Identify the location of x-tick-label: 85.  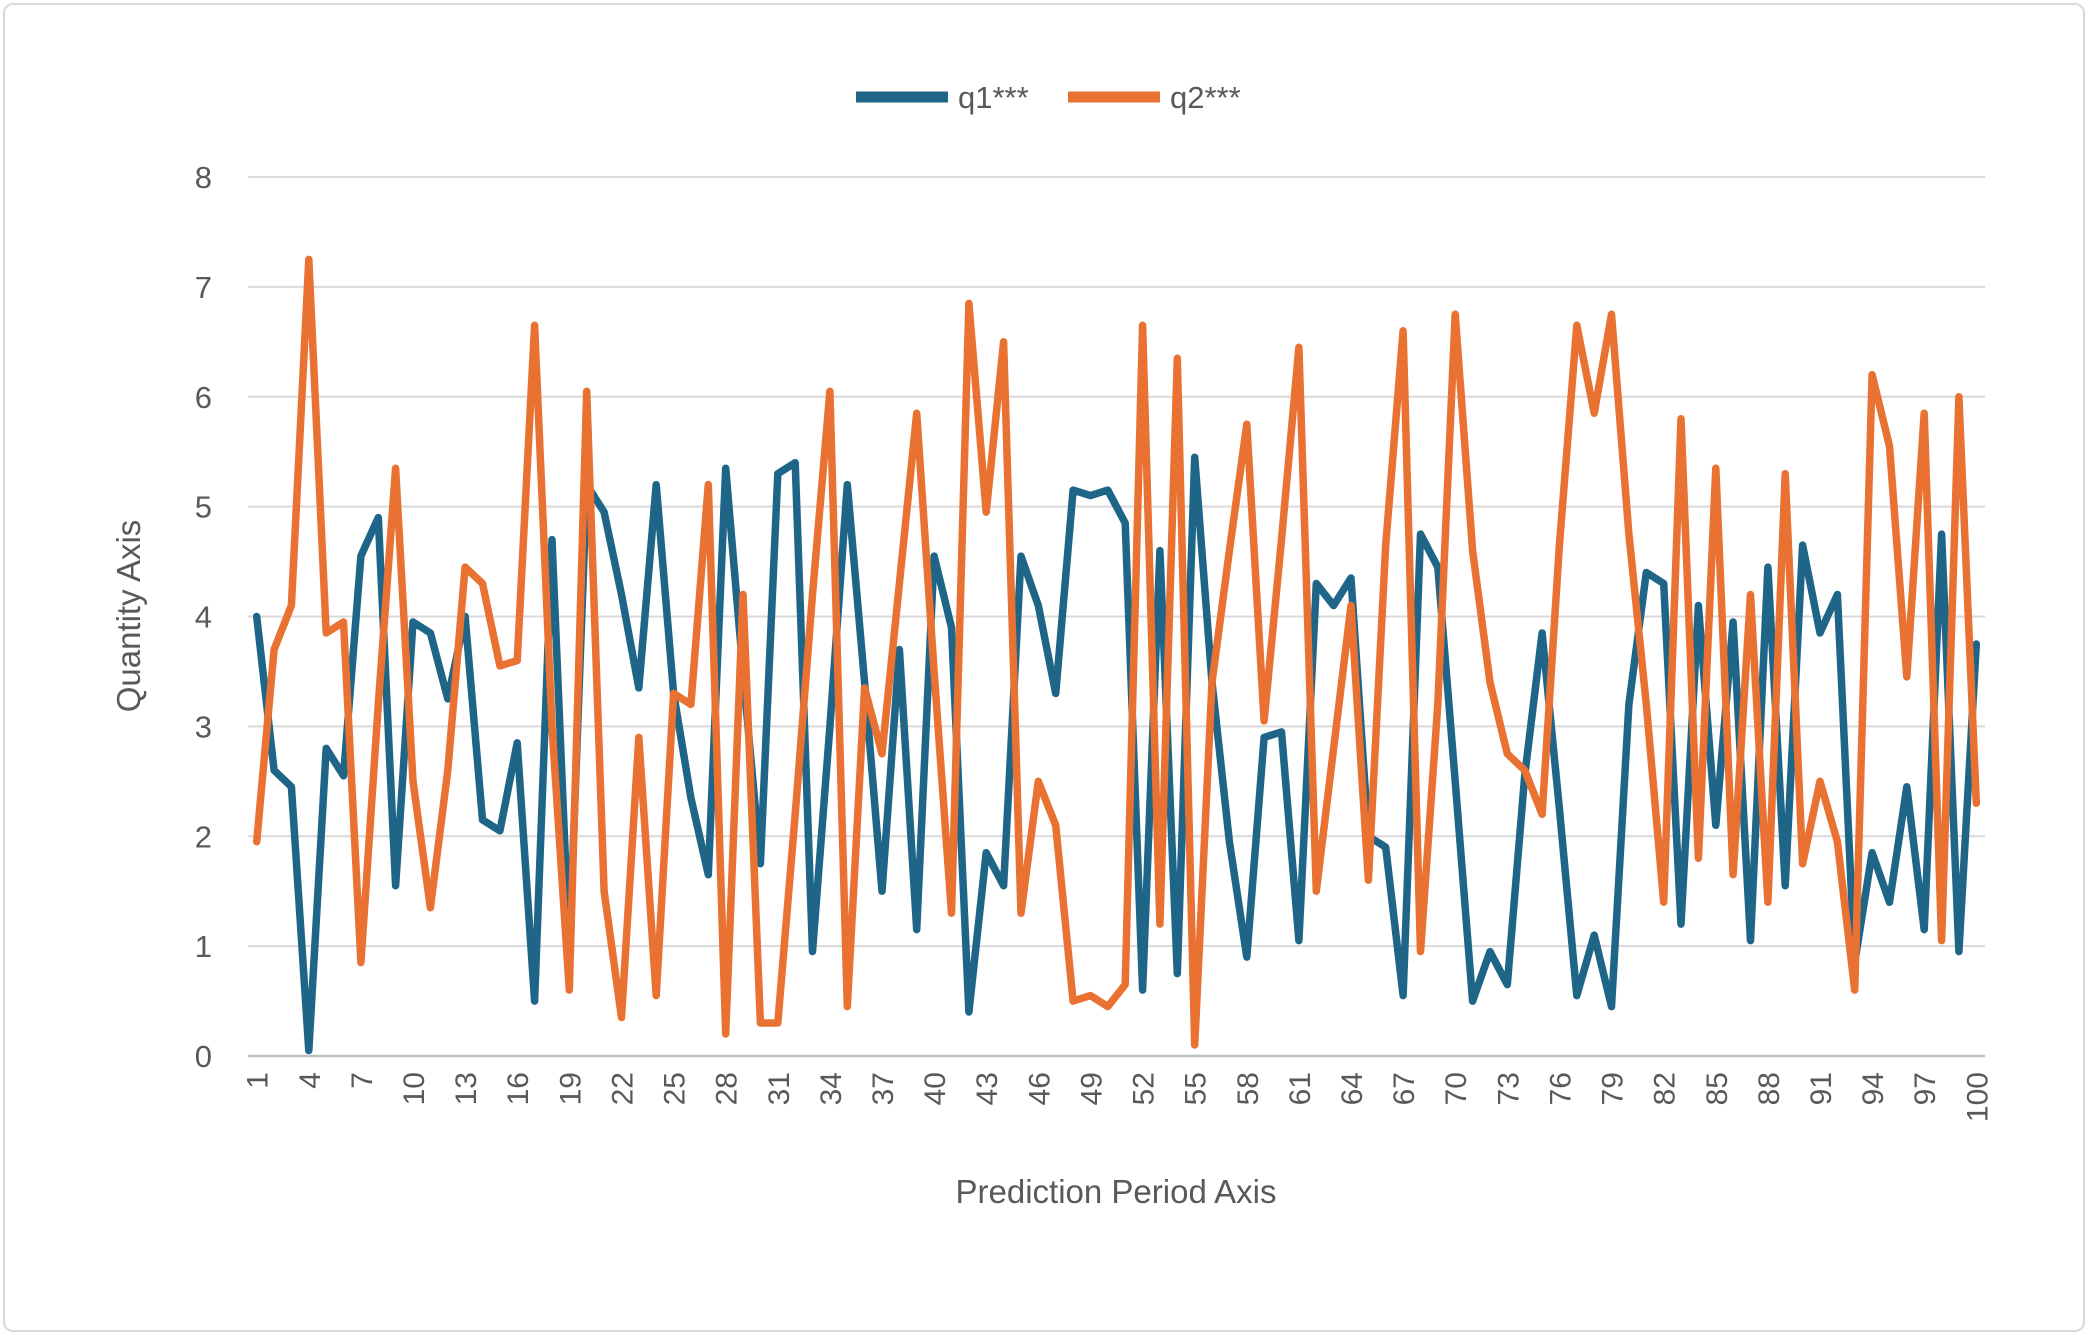
(1717, 1088).